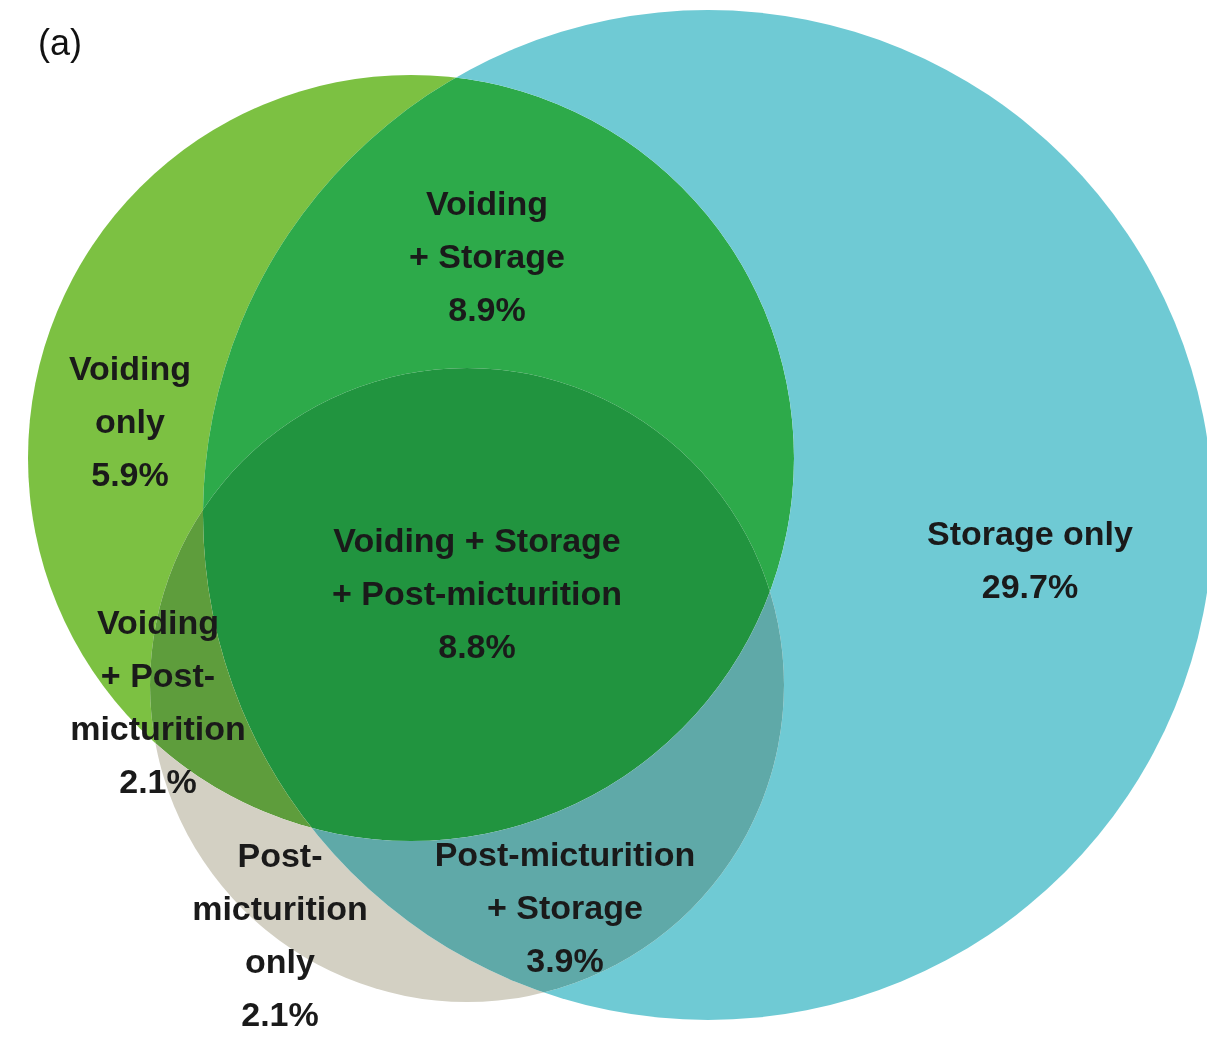 This screenshot has height=1047, width=1207. I want to click on category-label: Post- micturition only, so click(280, 908).